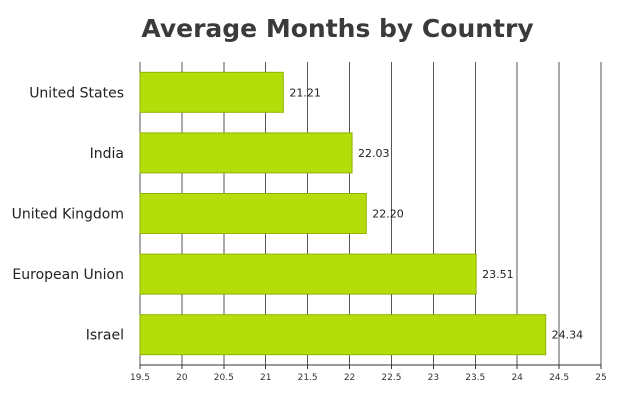 This screenshot has height=405, width=635. Describe the element at coordinates (388, 214) in the screenshot. I see `value-label: 22.20` at that location.